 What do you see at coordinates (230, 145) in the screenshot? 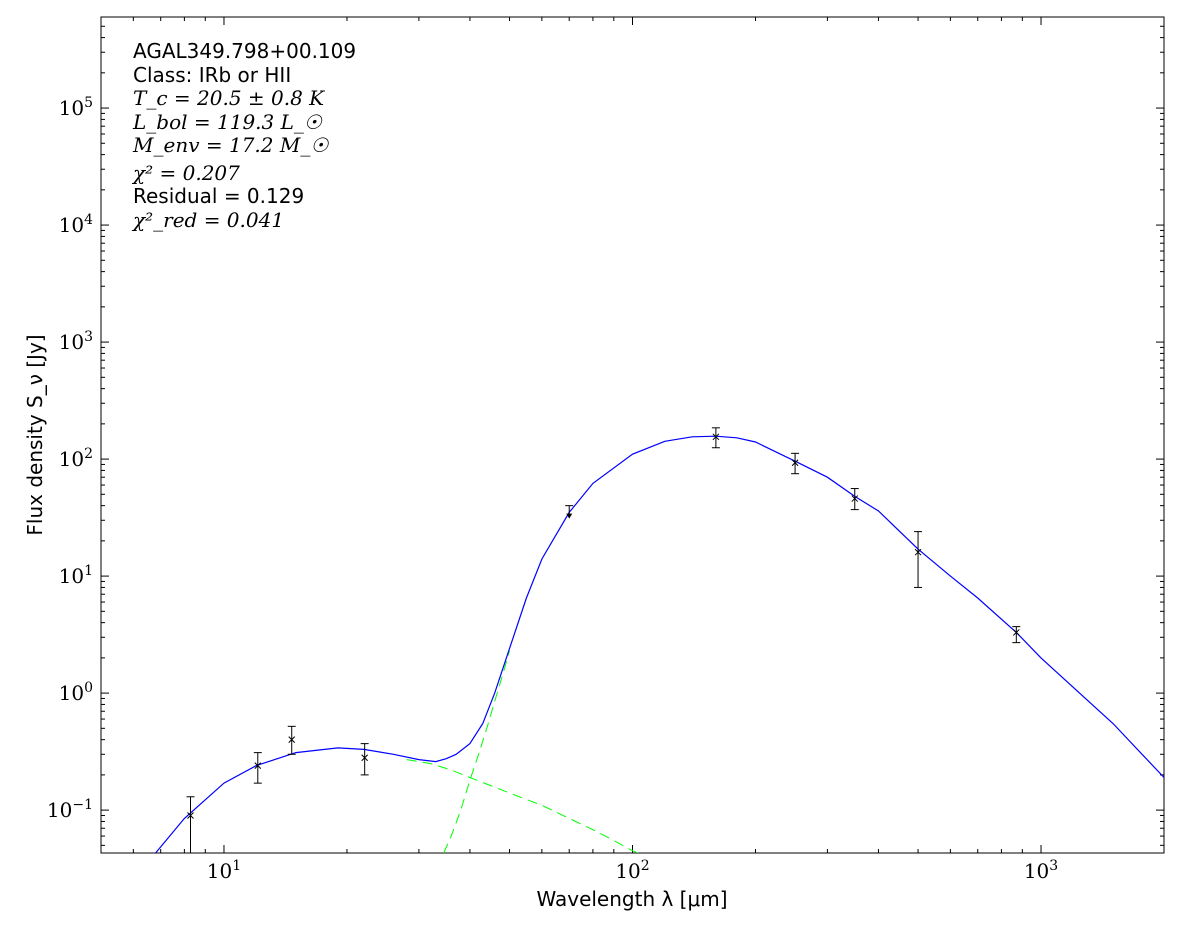
I see `envelope-mass-label: M_env = 17.2 M_☉` at bounding box center [230, 145].